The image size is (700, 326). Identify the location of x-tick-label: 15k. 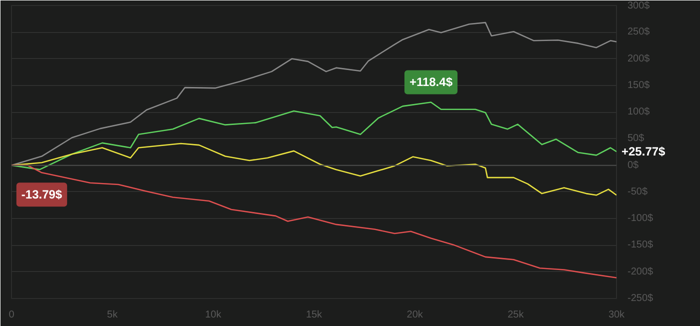
(315, 315).